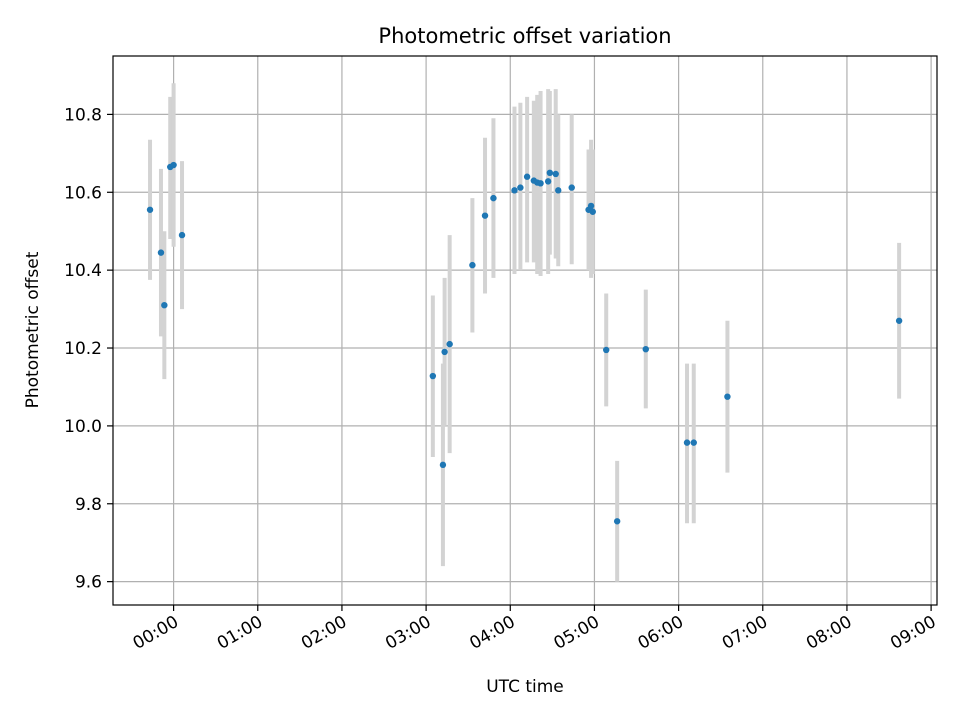 Image resolution: width=960 pixels, height=720 pixels. I want to click on y-axis-label: Photometric offset, so click(33, 329).